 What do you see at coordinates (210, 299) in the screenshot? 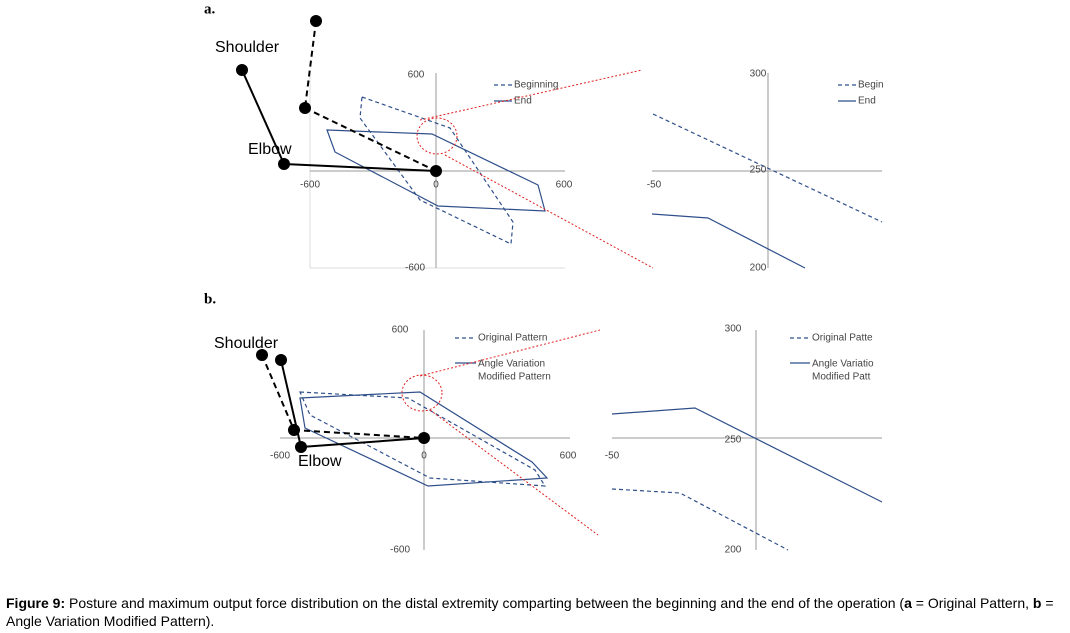
I see `panel-label: b.` at bounding box center [210, 299].